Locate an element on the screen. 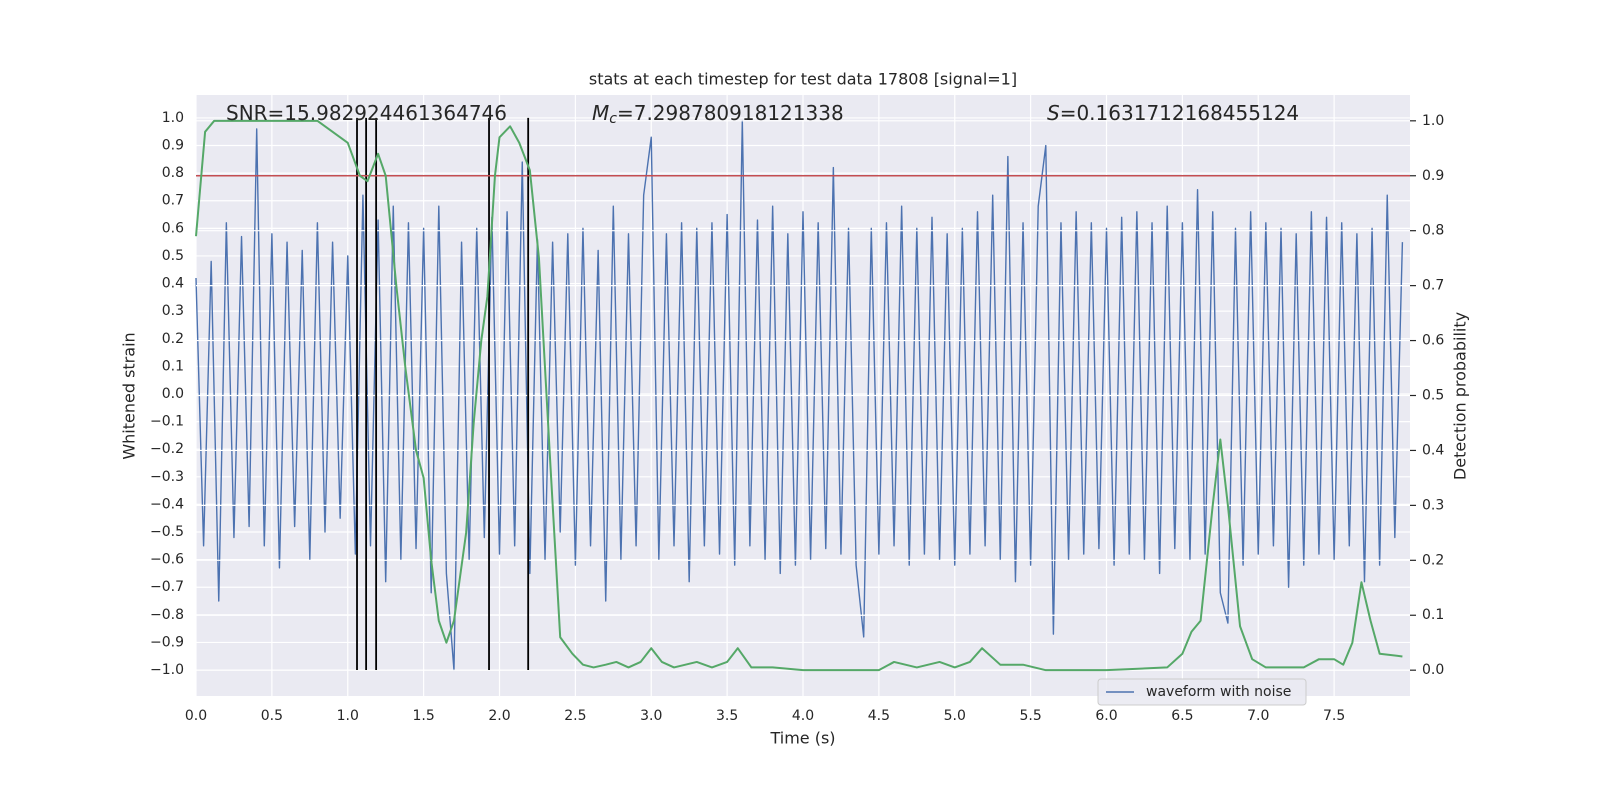 This screenshot has width=1600, height=800. y-tick-label: 0.0 is located at coordinates (173, 394).